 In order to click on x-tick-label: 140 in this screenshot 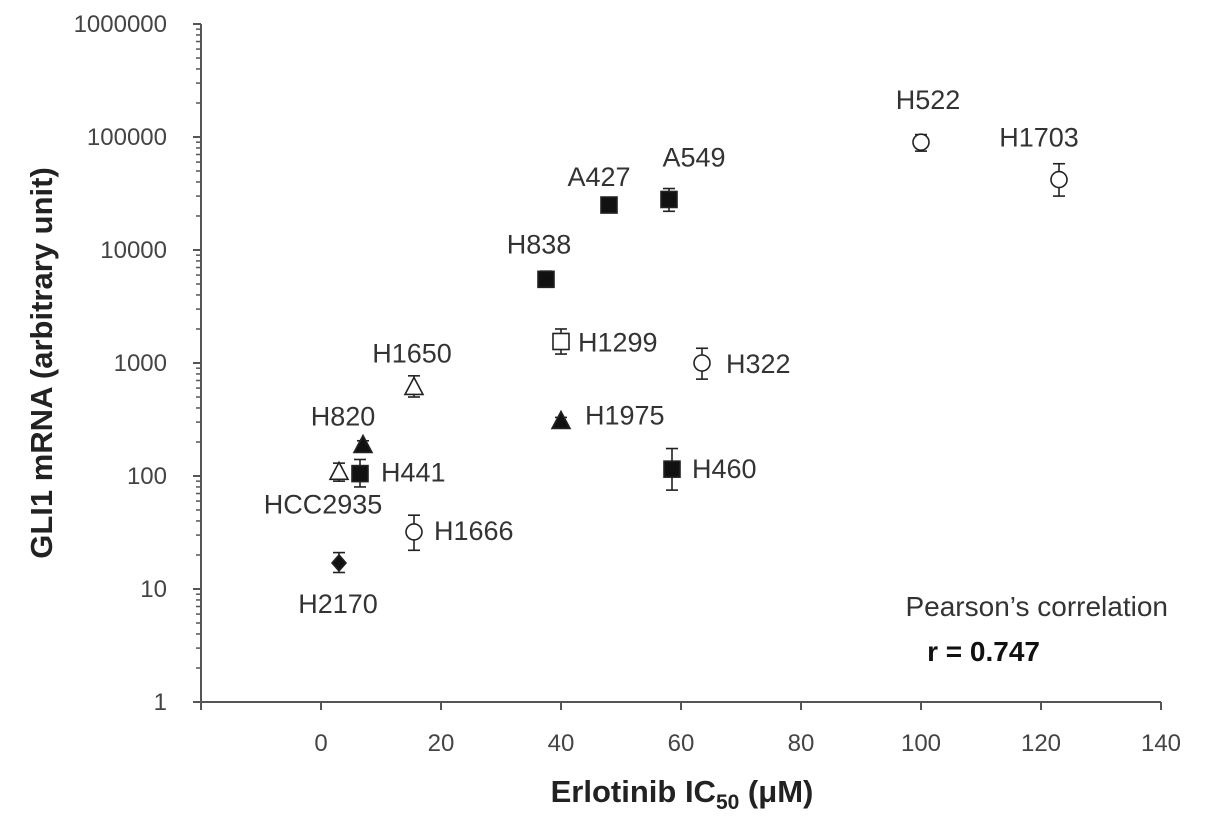, I will do `click(1161, 743)`.